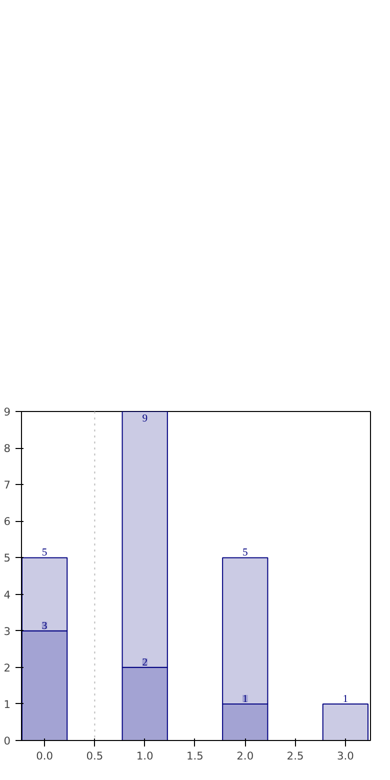  What do you see at coordinates (245, 756) in the screenshot?
I see `x-tick-label: 2.0` at bounding box center [245, 756].